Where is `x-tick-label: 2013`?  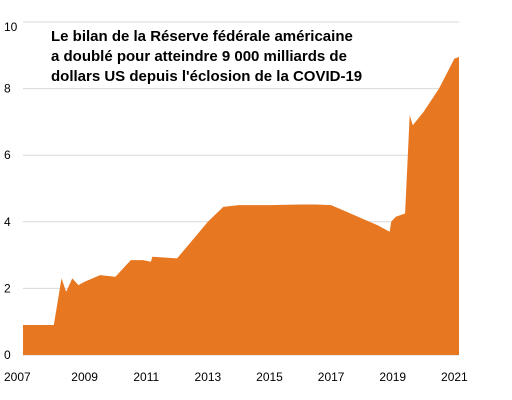 x-tick-label: 2013 is located at coordinates (208, 377).